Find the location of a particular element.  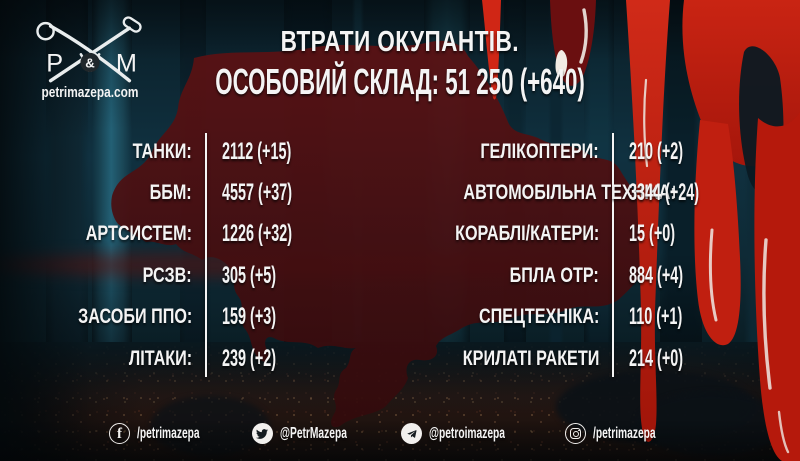

stat-label: АВТОМОБІЛЬНА ТЕХНІКА: is located at coordinates (569, 193).